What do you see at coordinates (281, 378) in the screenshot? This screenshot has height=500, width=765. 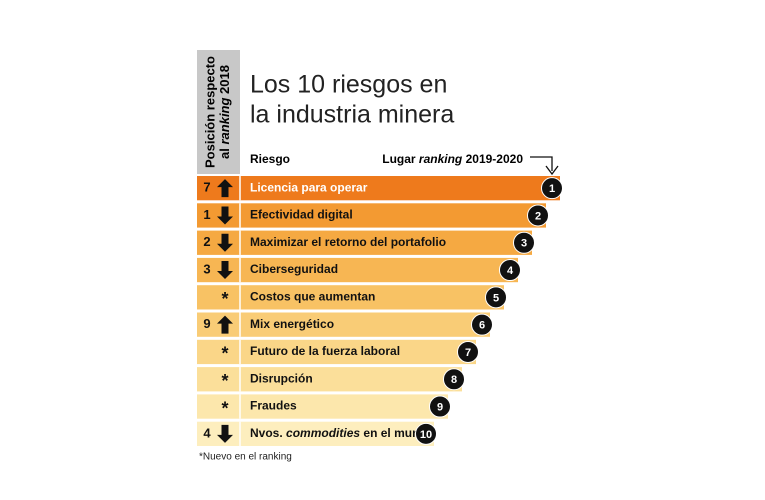 I see `risk-label: Disrupción` at bounding box center [281, 378].